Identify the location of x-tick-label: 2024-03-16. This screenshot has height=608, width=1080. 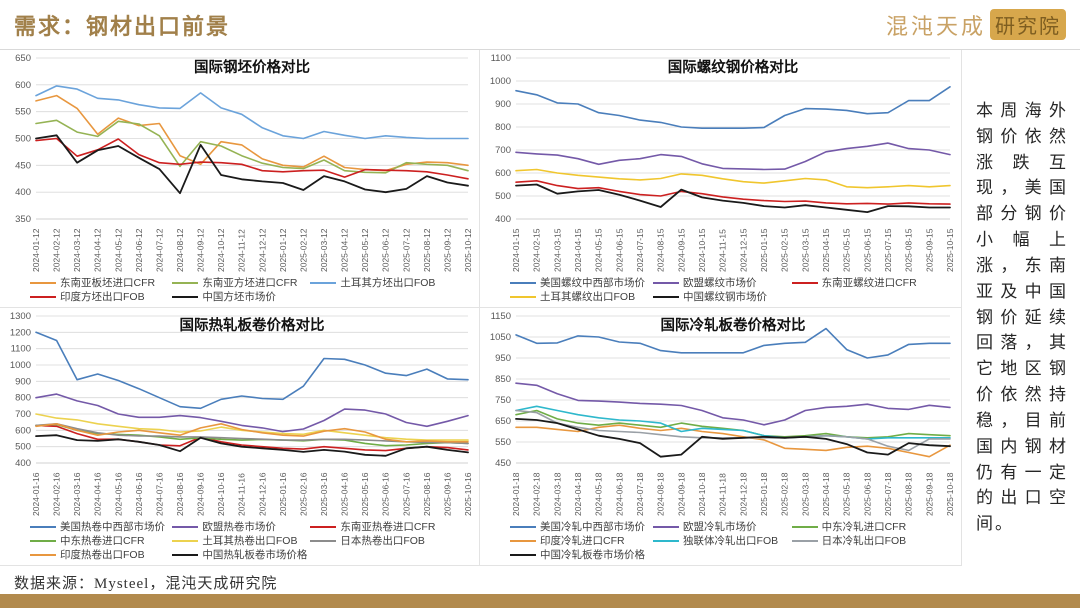
(77, 494).